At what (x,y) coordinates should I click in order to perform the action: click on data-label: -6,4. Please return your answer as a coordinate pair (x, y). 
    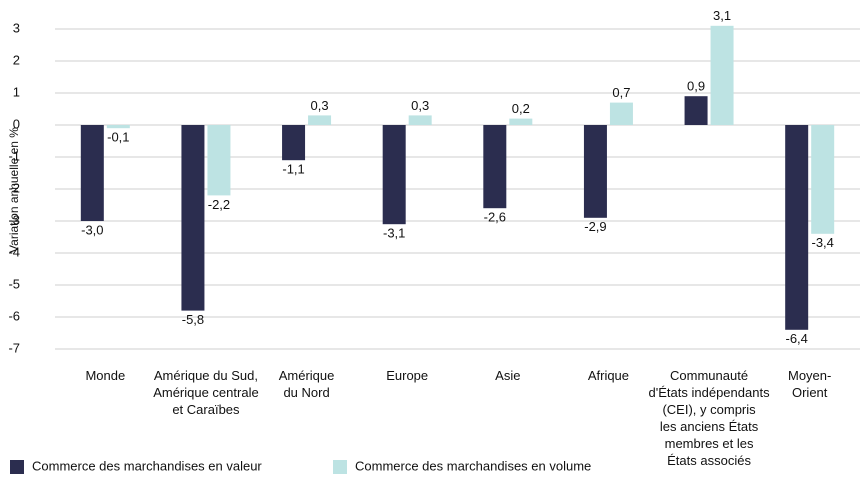
    Looking at the image, I should click on (796, 338).